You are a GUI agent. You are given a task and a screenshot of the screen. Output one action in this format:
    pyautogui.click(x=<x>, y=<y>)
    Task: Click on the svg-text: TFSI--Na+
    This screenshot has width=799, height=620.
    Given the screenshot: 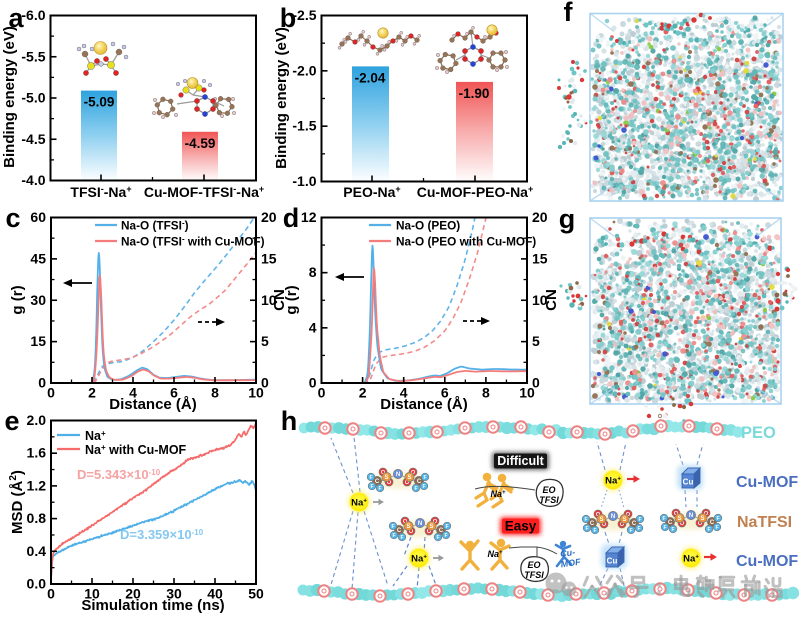 What is the action you would take?
    pyautogui.click(x=100, y=192)
    